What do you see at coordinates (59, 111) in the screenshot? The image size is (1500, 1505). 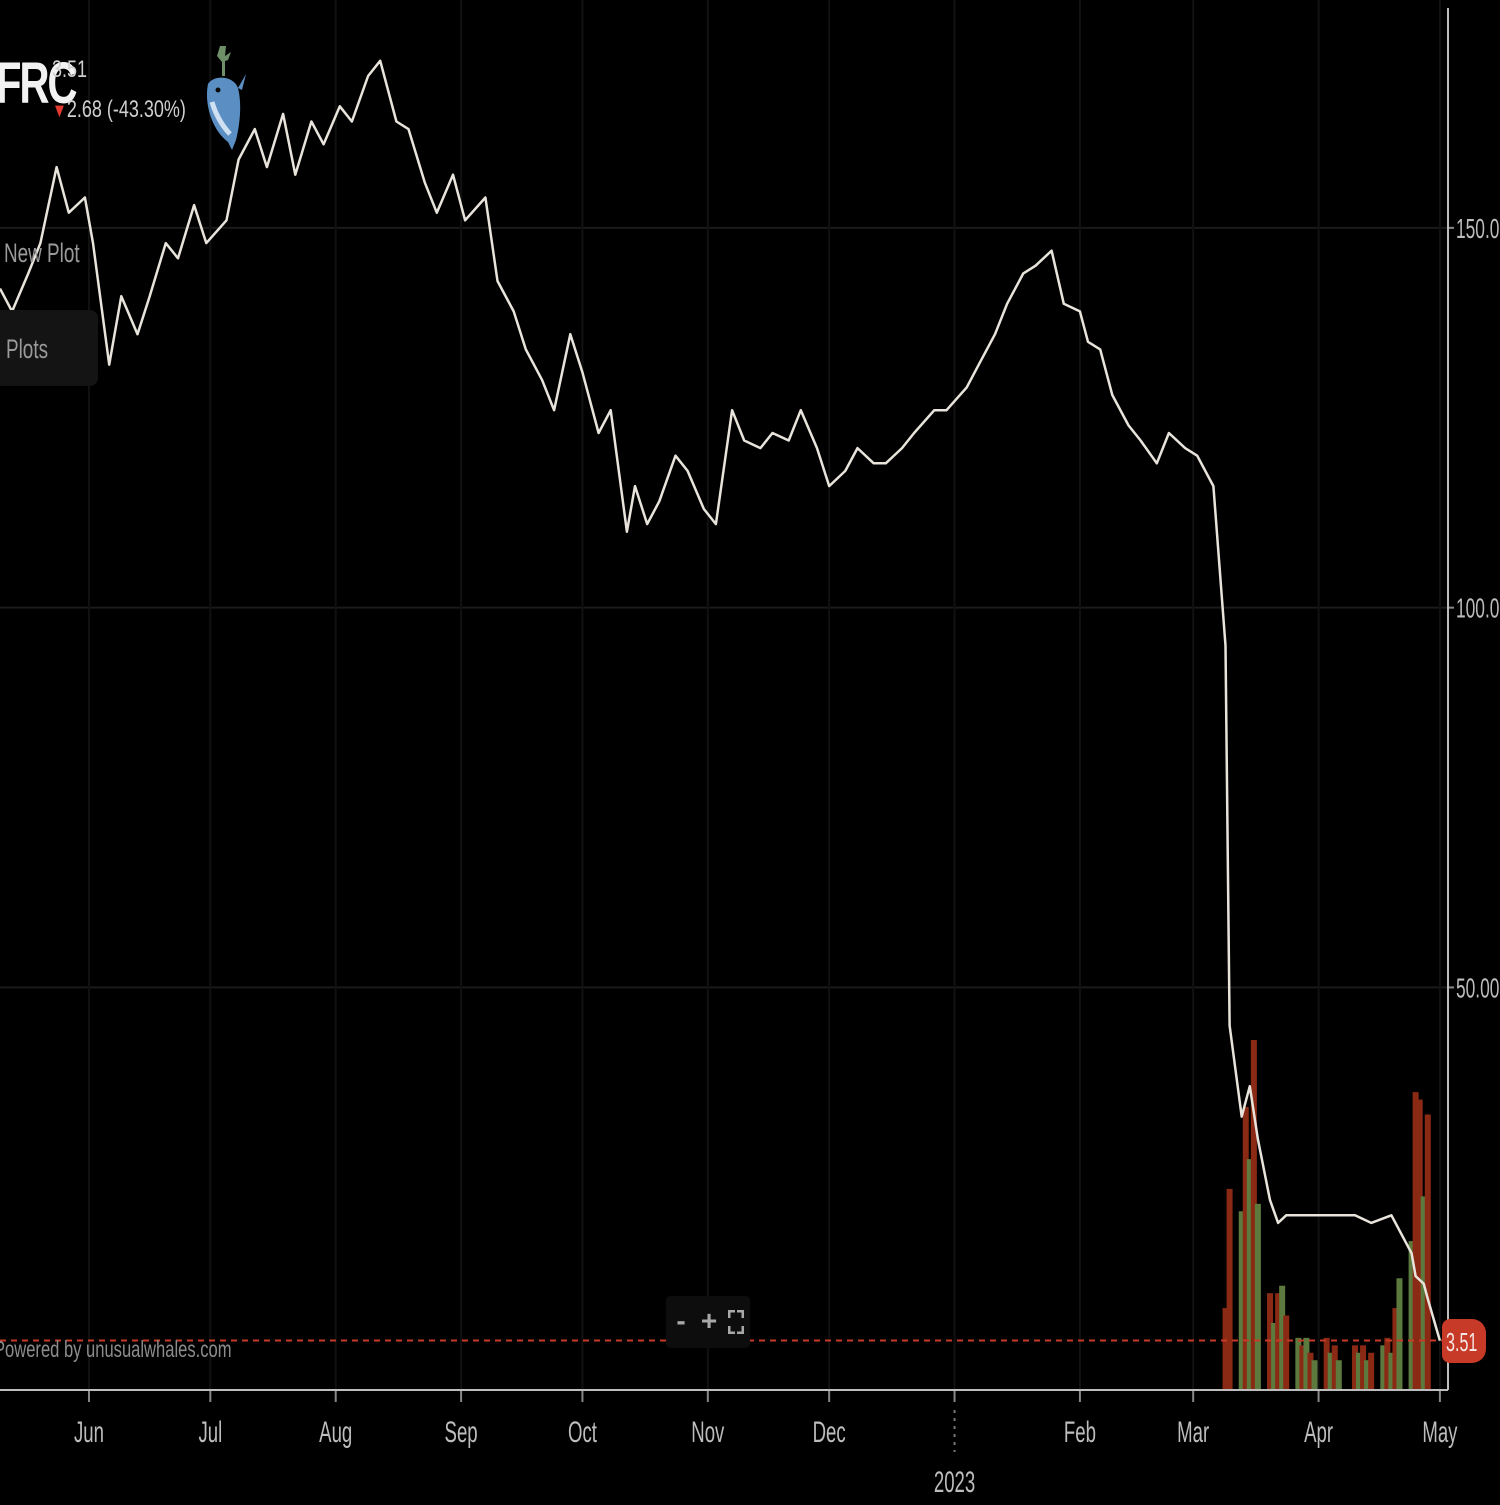 I see `down-arrow-icon: ▼` at bounding box center [59, 111].